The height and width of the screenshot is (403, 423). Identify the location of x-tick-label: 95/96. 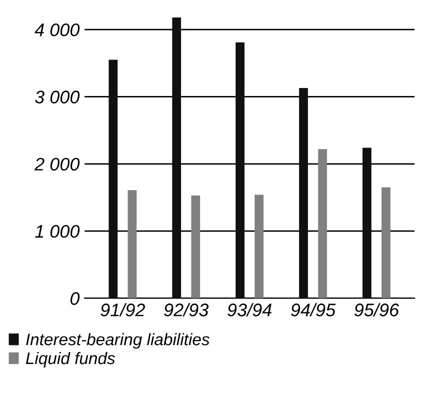
(377, 309).